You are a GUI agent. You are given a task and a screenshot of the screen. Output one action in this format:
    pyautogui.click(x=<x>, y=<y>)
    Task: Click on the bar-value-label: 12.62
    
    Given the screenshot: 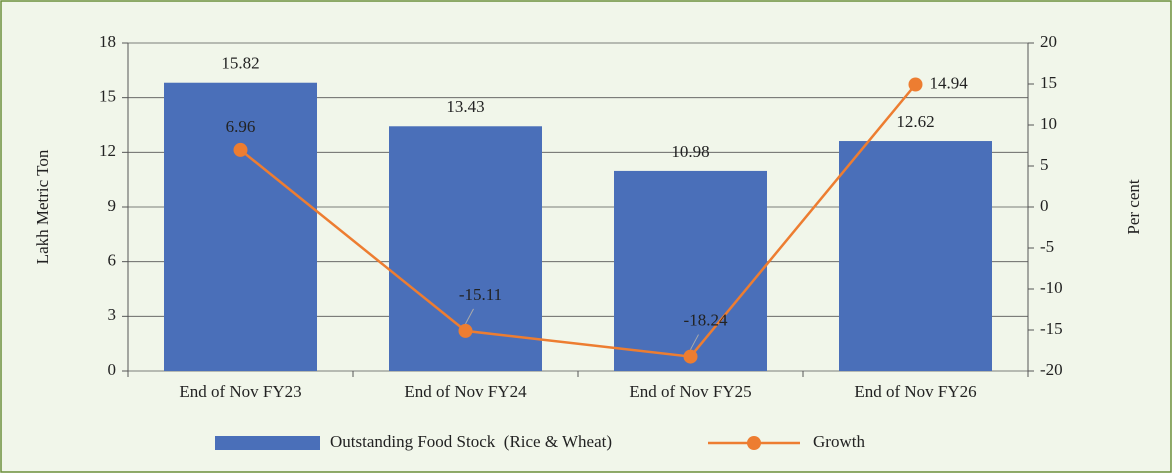 What is the action you would take?
    pyautogui.click(x=915, y=121)
    